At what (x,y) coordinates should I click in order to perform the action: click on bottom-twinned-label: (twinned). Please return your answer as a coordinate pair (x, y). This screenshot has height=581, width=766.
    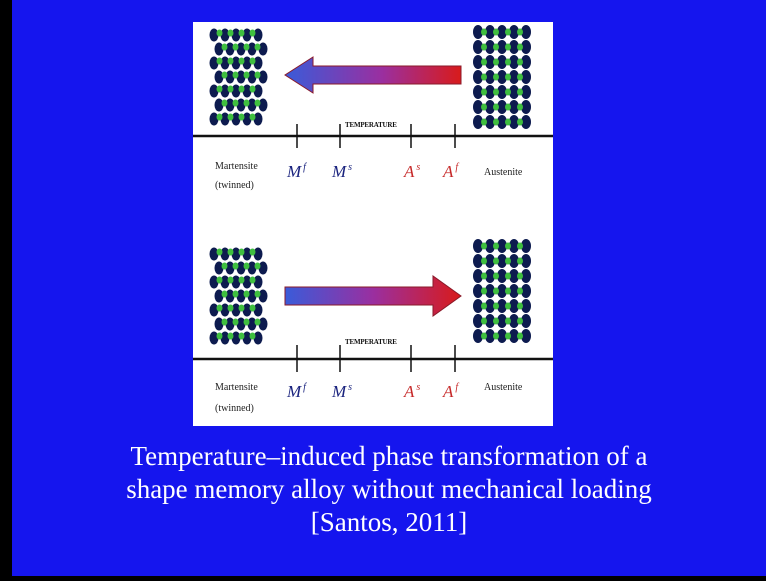
    Looking at the image, I should click on (234, 408).